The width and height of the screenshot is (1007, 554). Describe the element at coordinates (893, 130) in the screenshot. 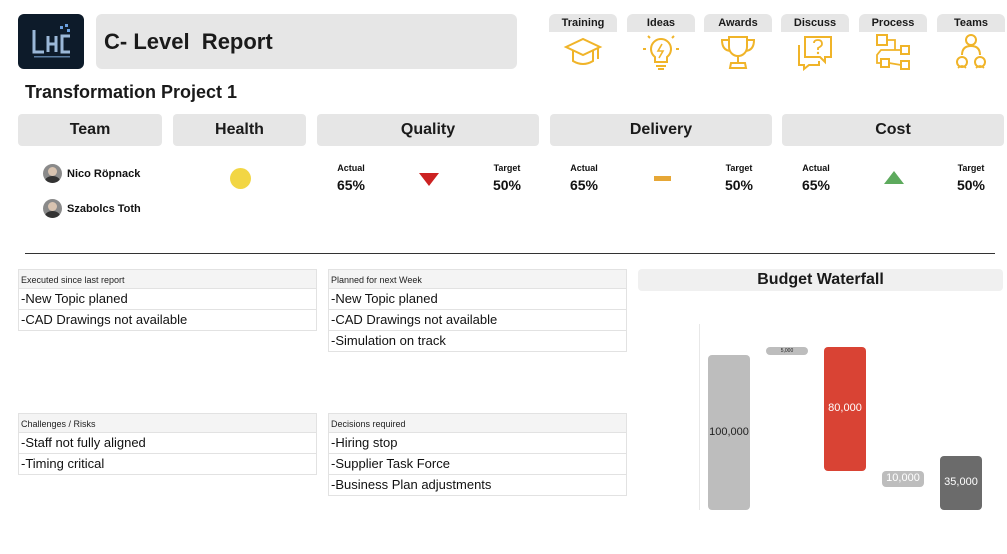

I see `header-cost: Cost` at that location.